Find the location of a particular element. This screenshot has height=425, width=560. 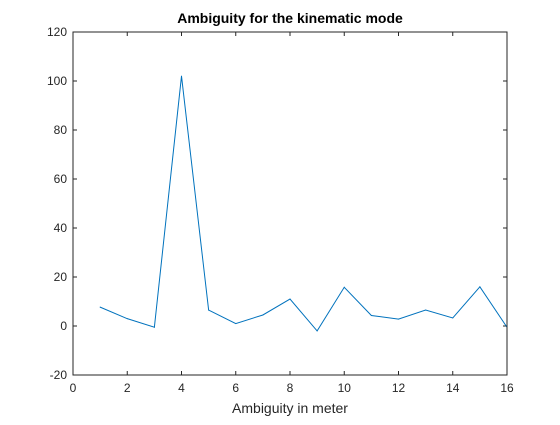

y-tick-label: 0 is located at coordinates (63, 326).